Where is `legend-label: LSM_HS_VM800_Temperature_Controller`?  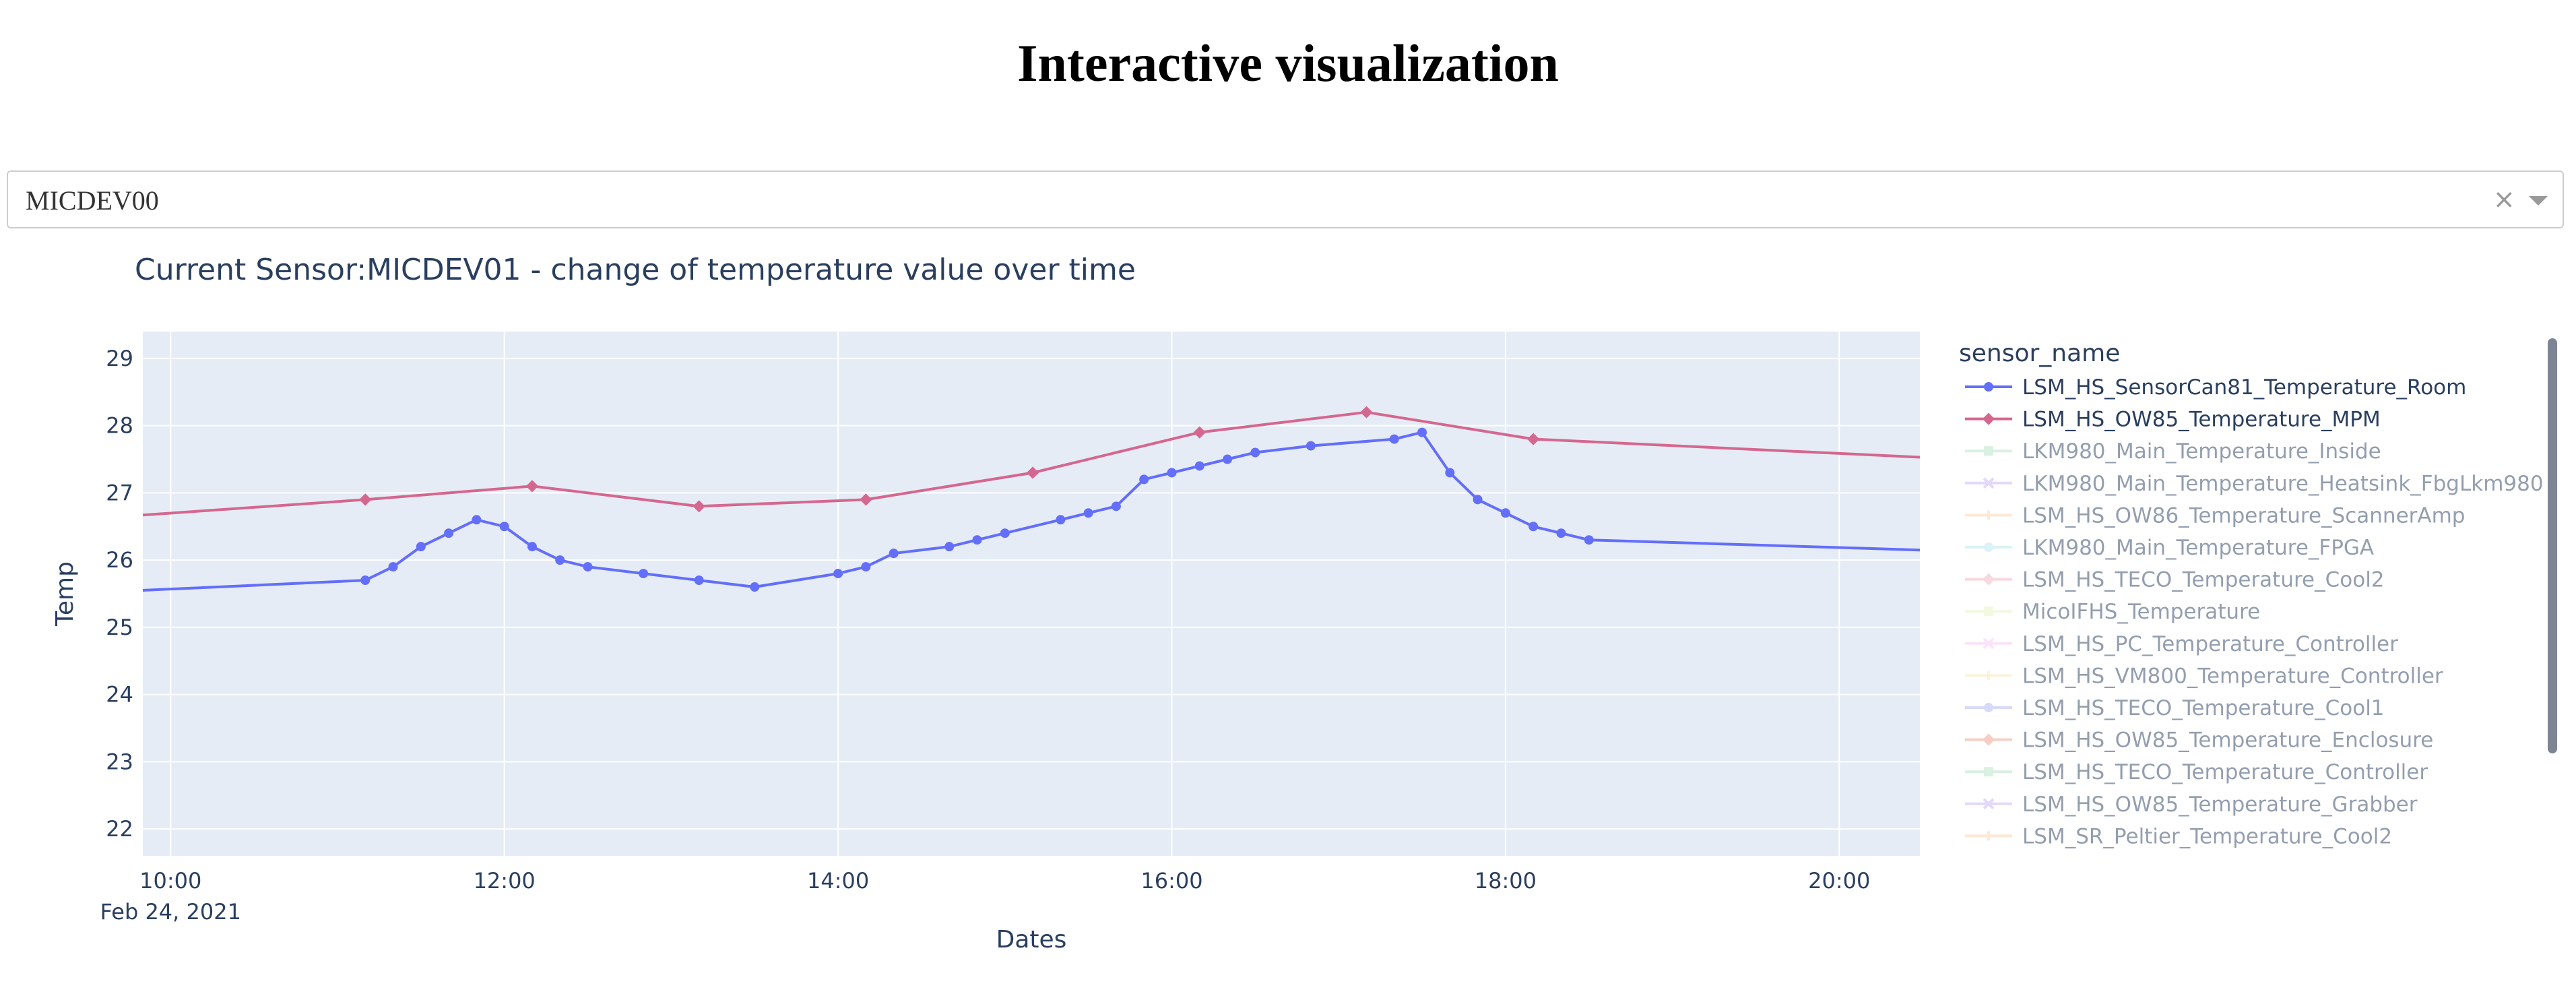
legend-label: LSM_HS_VM800_Temperature_Controller is located at coordinates (2233, 676).